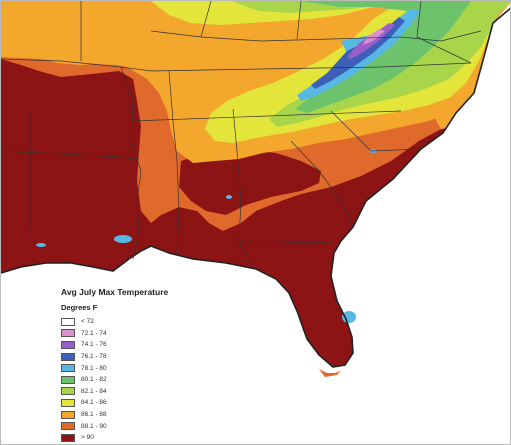 This screenshot has height=445, width=511. I want to click on legend-label: 84.1 - 86, so click(94, 403).